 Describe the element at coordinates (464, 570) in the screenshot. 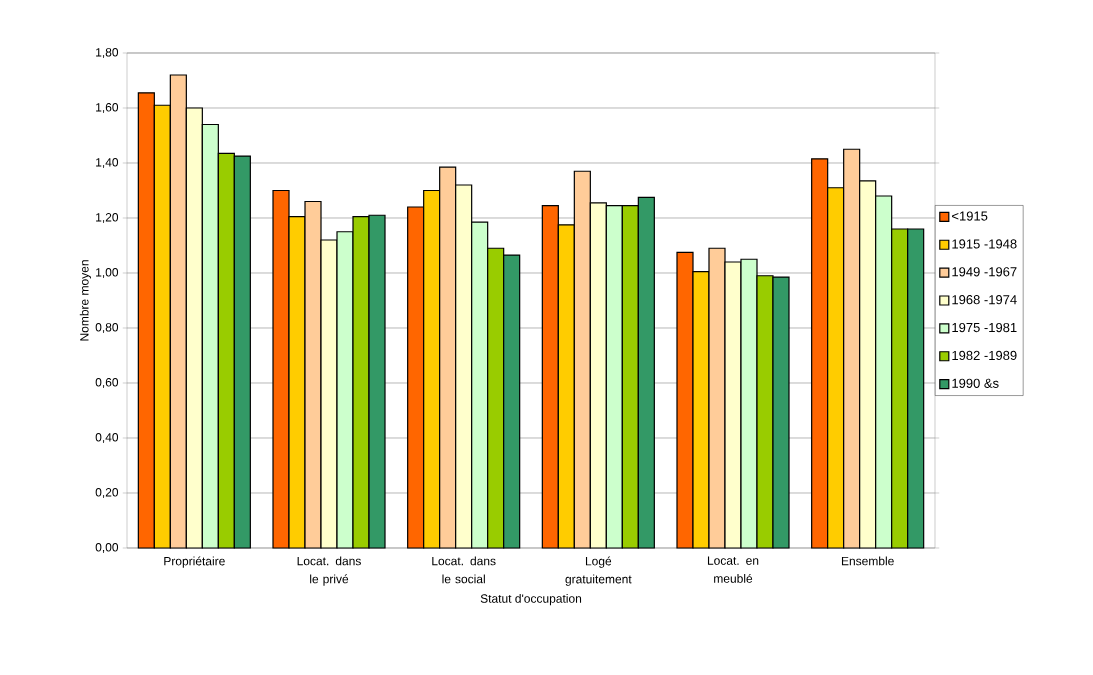

I see `x-tick-label: Locat. dans le social` at that location.